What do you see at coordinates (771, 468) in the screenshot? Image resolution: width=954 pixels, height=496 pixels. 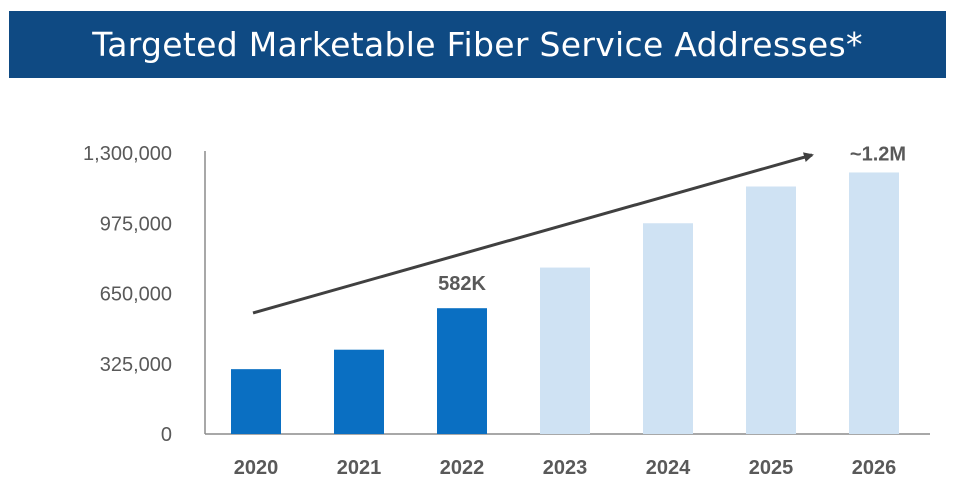 I see `x-tick-label: 2025` at bounding box center [771, 468].